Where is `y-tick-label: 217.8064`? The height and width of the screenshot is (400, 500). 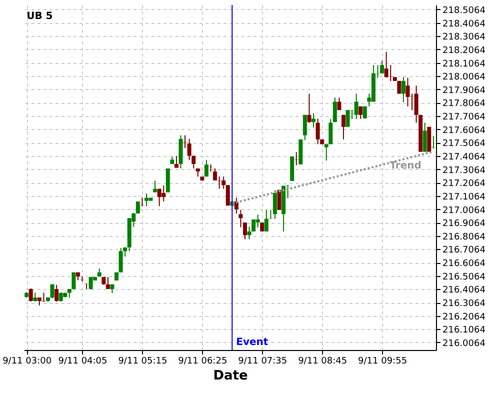
y-tick-label: 217.8064 is located at coordinates (464, 104).